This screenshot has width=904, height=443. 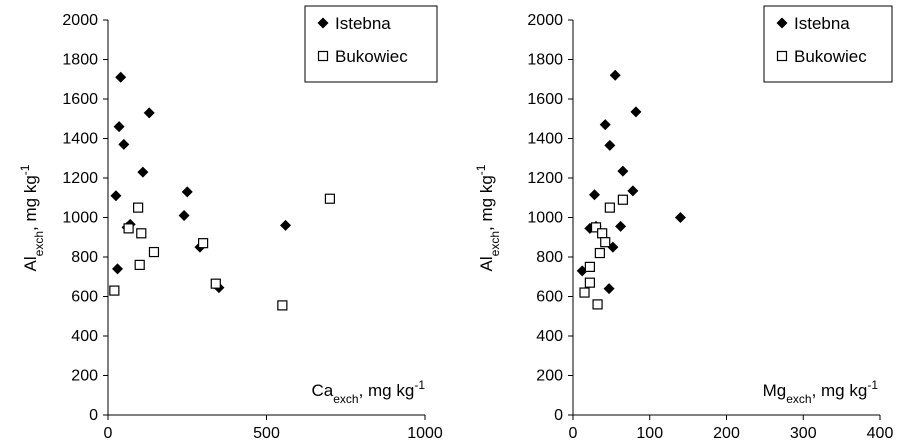 I want to click on x-tick-label: 100, so click(x=649, y=433).